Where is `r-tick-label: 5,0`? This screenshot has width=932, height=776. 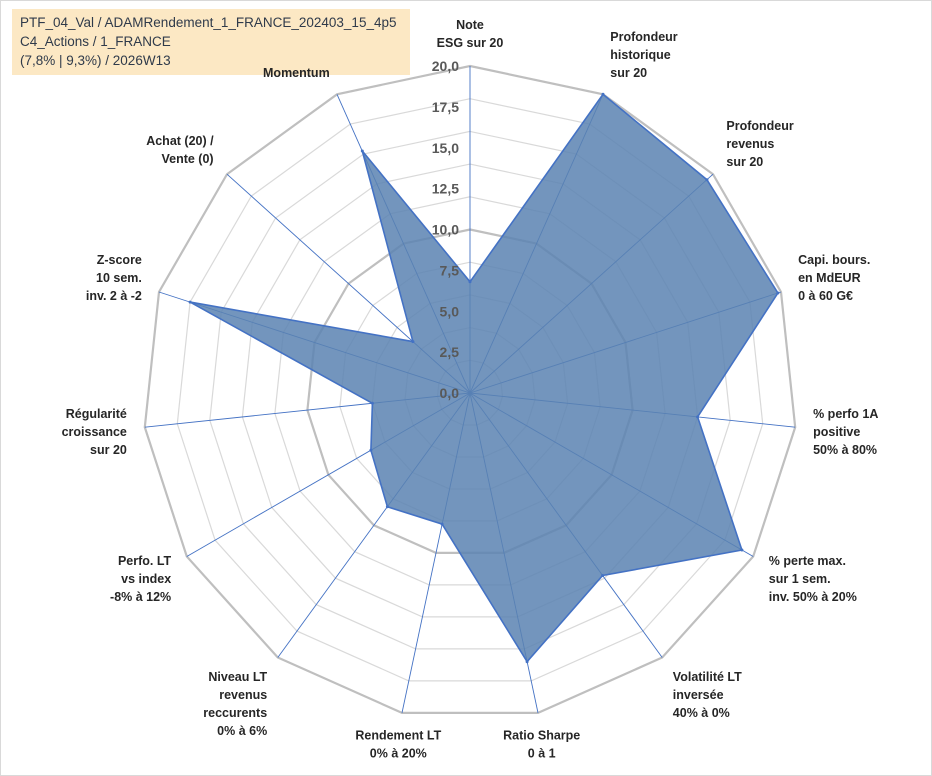
r-tick-label: 5,0 is located at coordinates (450, 311).